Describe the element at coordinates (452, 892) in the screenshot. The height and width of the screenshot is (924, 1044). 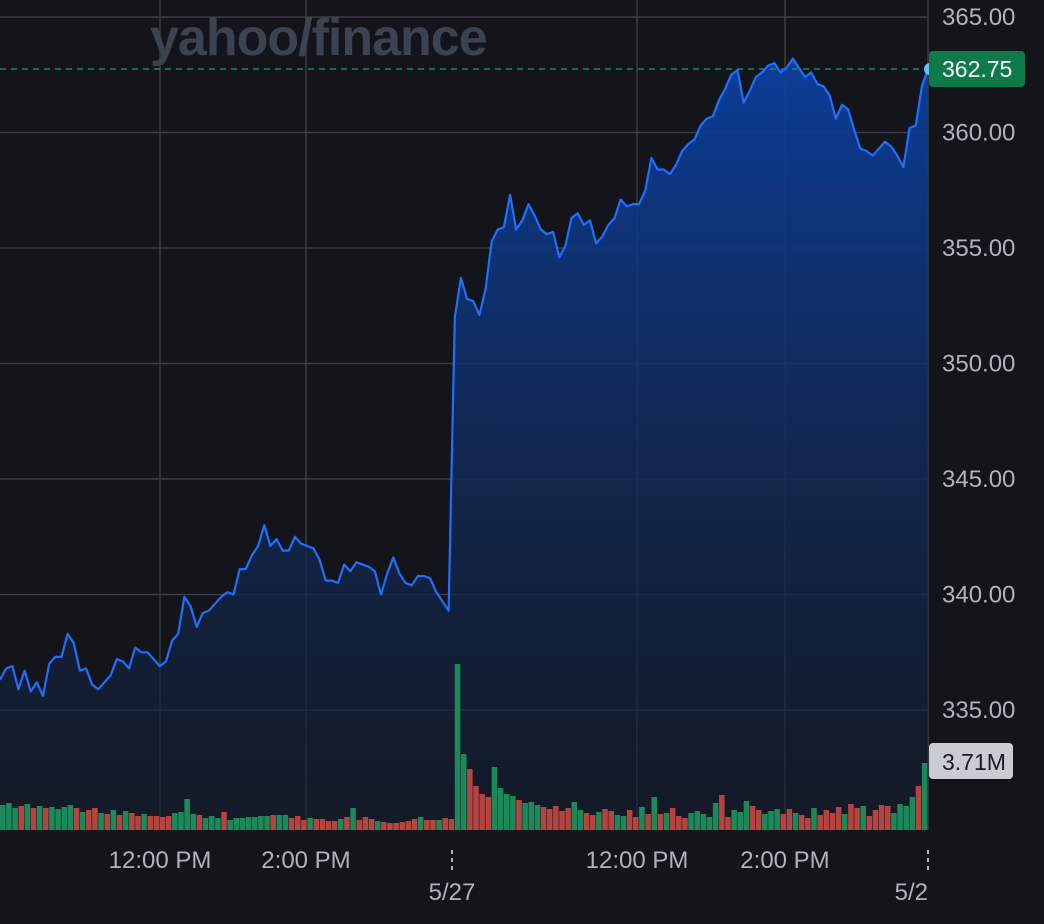
I see `x-date-label: 5/27` at that location.